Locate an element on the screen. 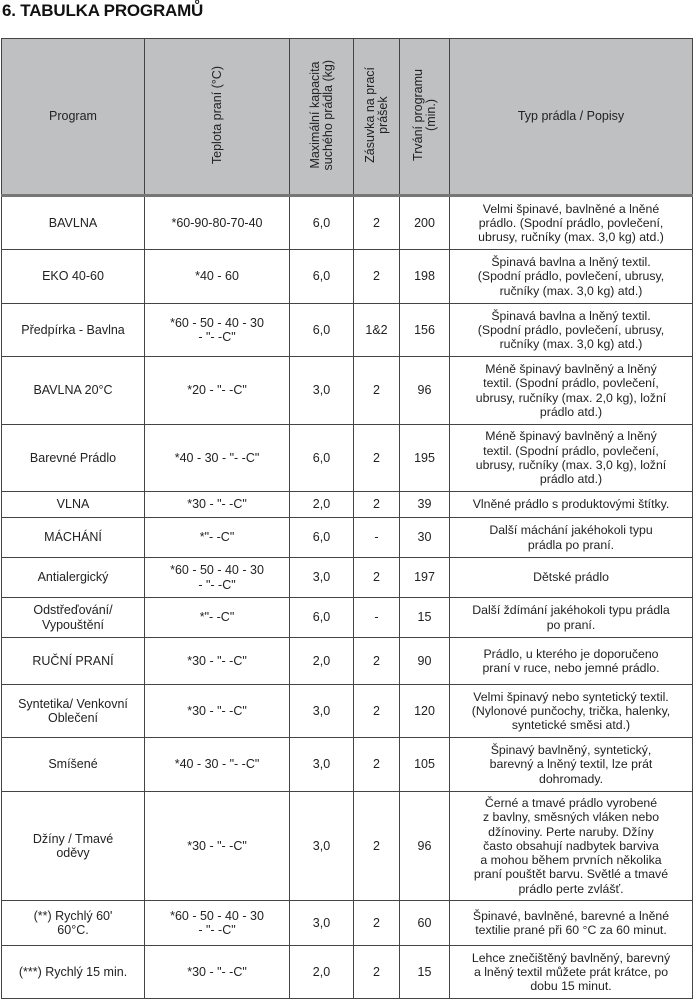 The image size is (693, 1000). cell-duration: 105 is located at coordinates (424, 764).